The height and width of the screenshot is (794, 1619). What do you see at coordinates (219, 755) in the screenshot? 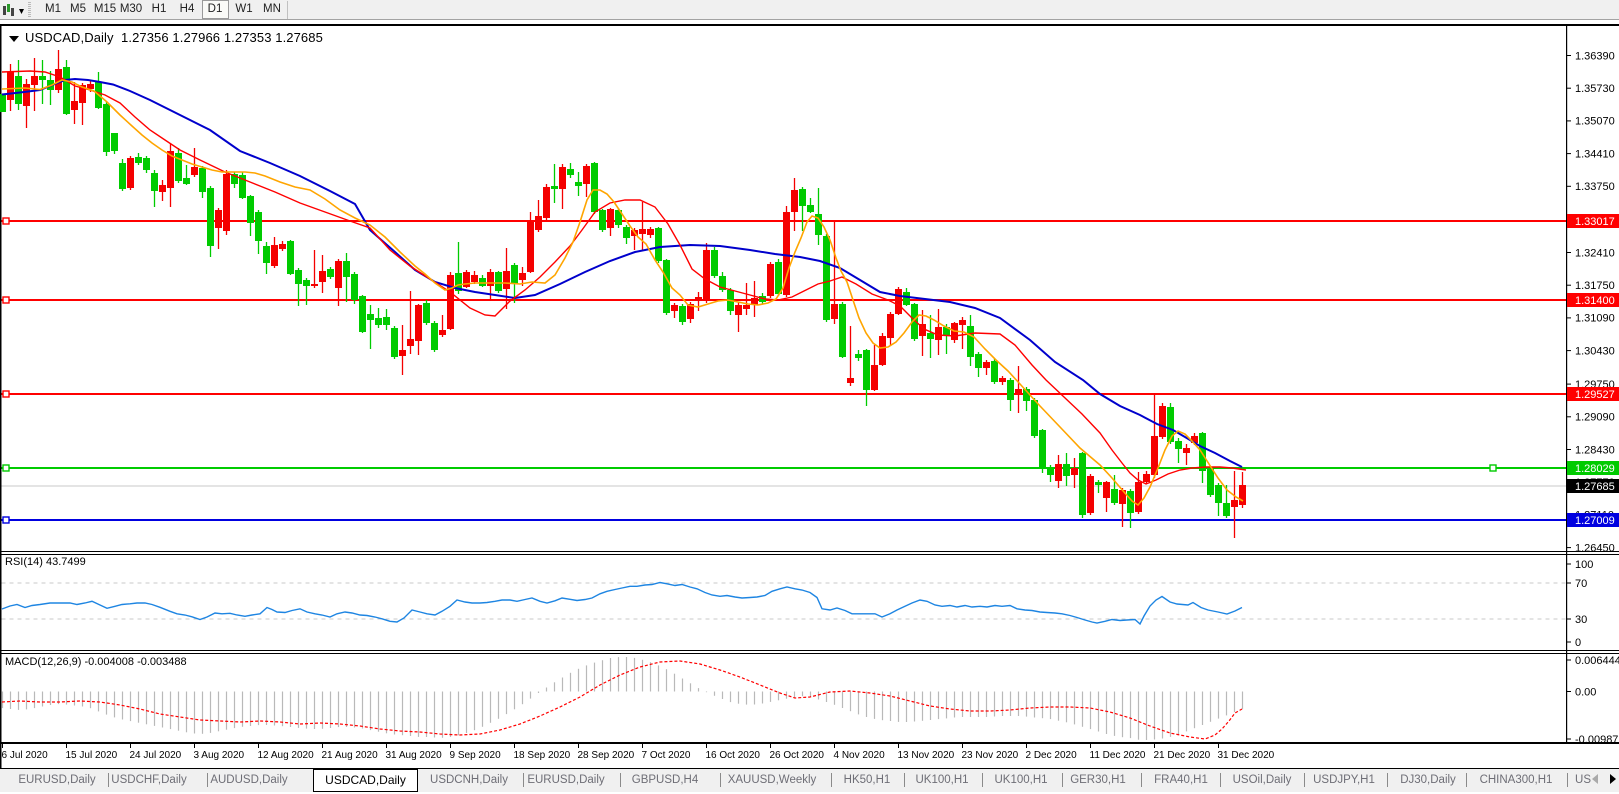
I see `svg-text: 3 Aug 2020` at bounding box center [219, 755].